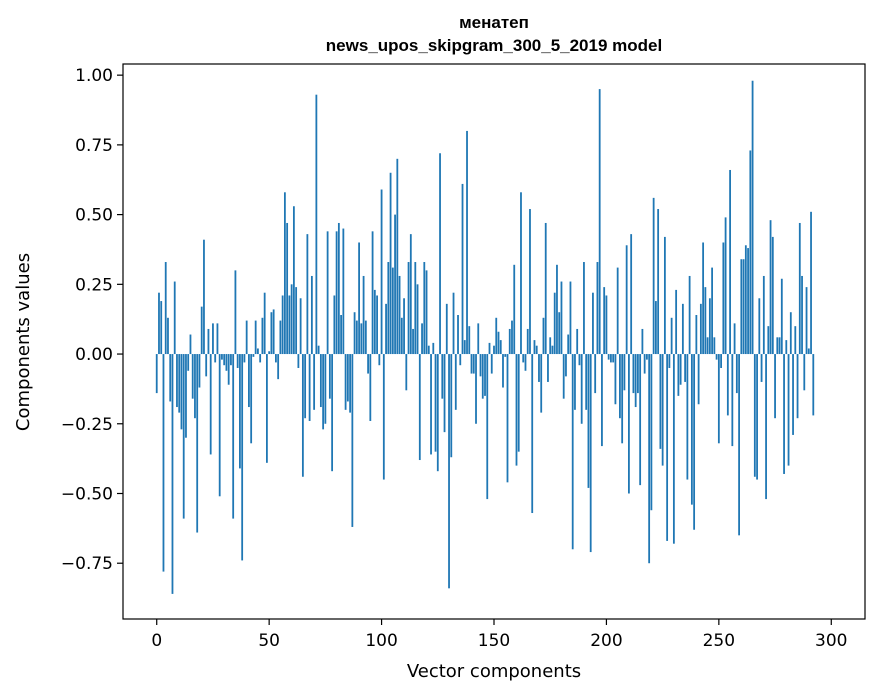  What do you see at coordinates (23, 342) in the screenshot?
I see `y-axis-label: Components values` at bounding box center [23, 342].